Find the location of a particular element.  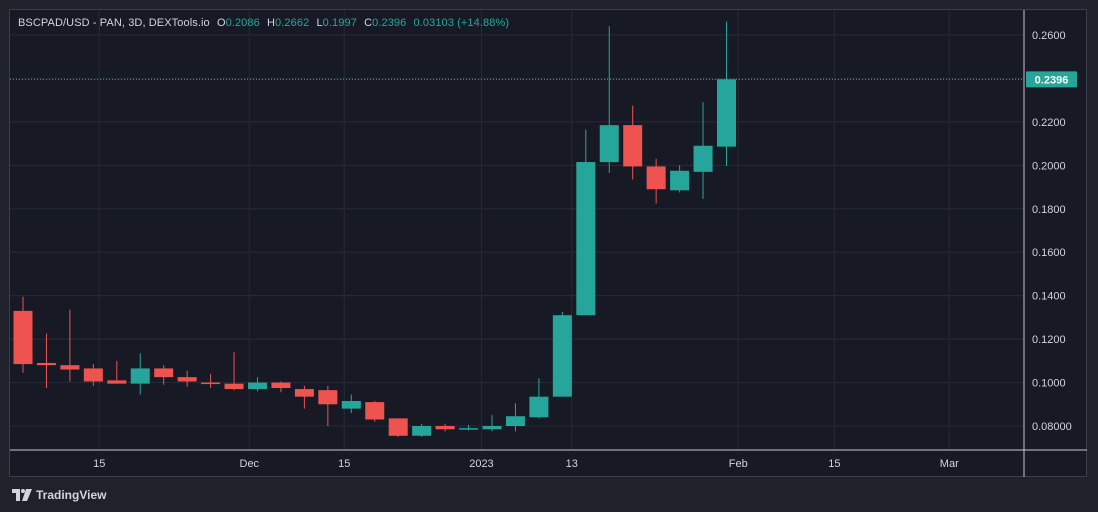

tradingview-label: TradingView is located at coordinates (71, 495).